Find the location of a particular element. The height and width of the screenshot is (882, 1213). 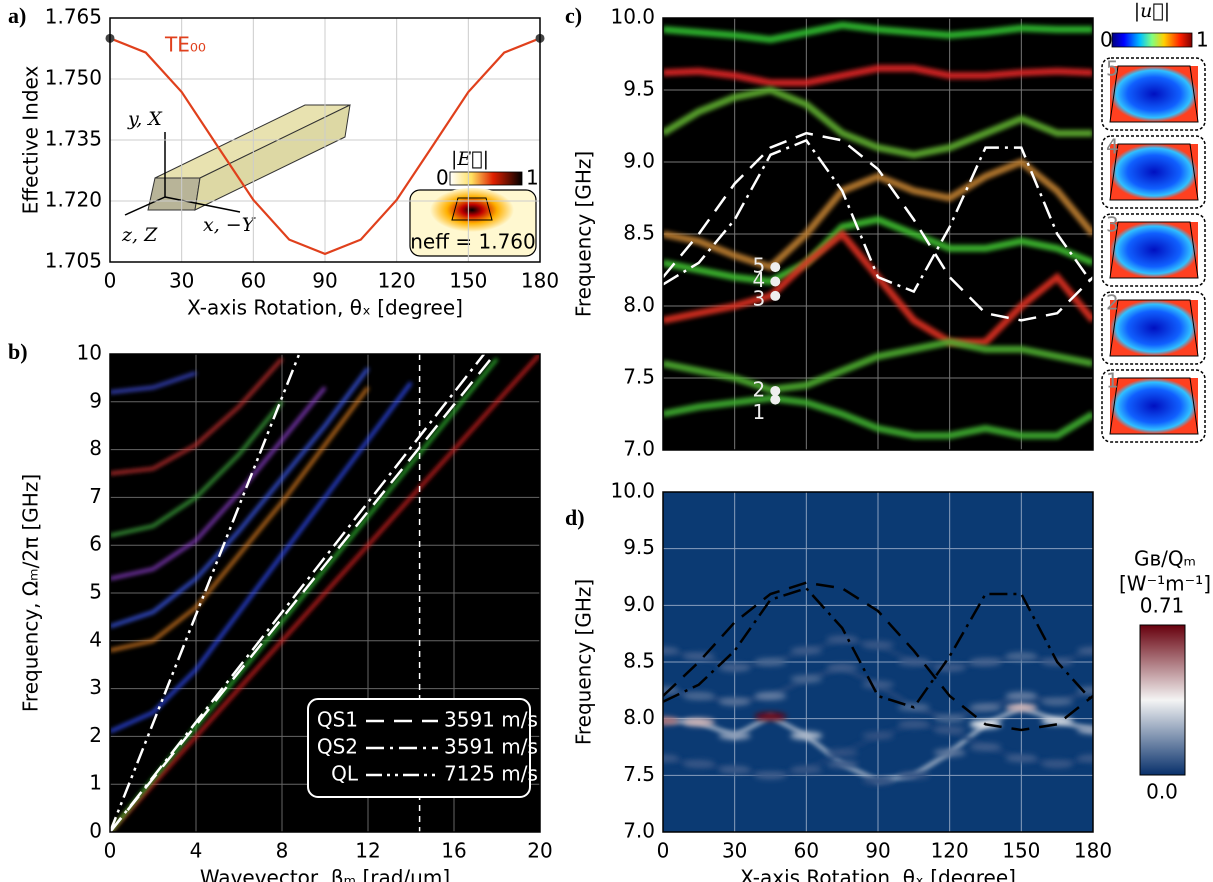

inset-label: 3 is located at coordinates (1112, 225).